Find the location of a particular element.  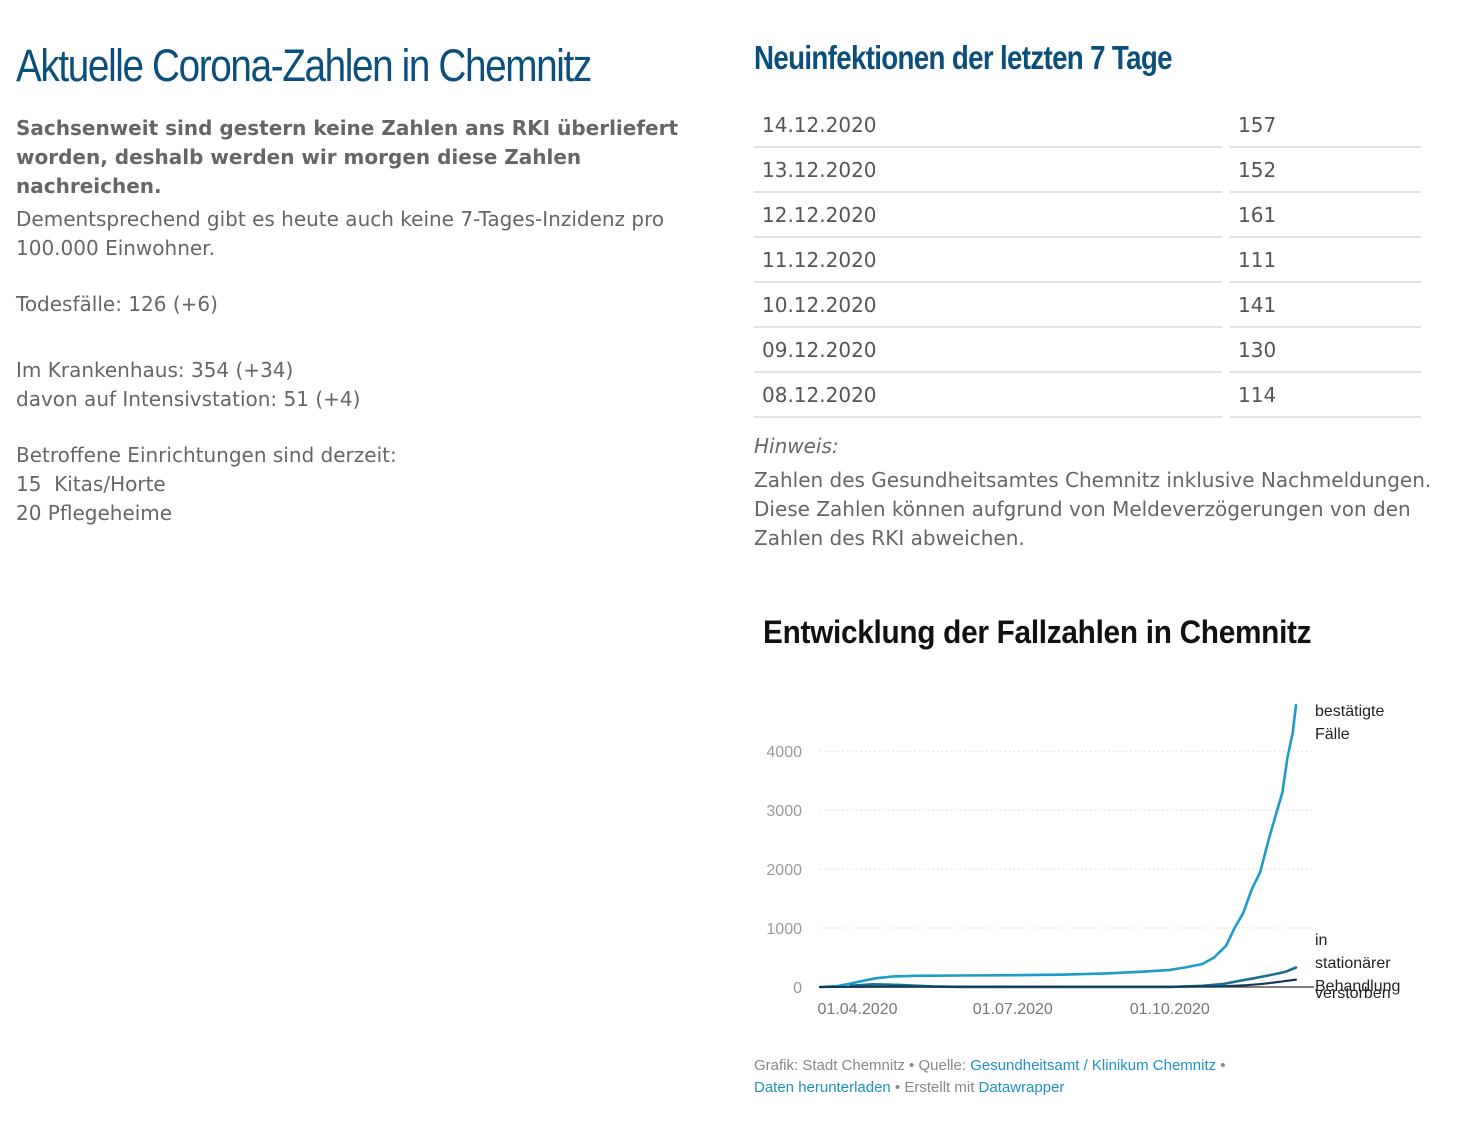

table-row: 10.12.2020 141 is located at coordinates (1087, 305).